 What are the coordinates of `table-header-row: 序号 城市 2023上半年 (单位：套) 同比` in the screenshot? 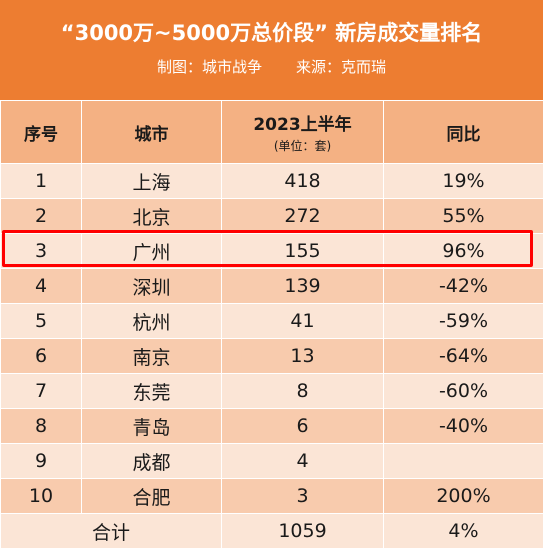 It's located at (272, 132).